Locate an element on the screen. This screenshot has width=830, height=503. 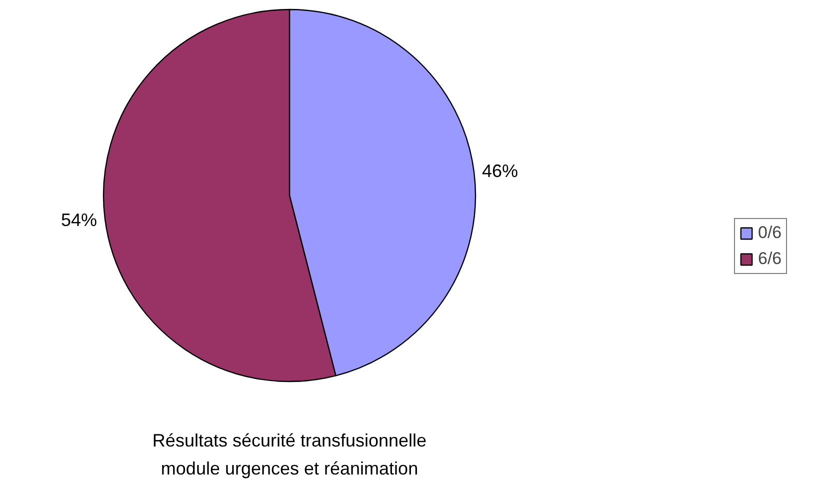
legend-label: 6/6 is located at coordinates (770, 259).